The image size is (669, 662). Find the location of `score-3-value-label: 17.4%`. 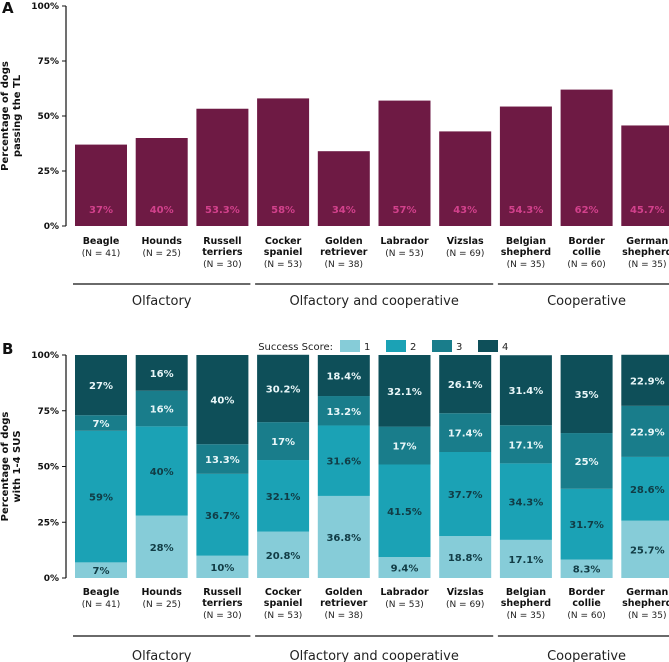

score-3-value-label: 17.4% is located at coordinates (465, 434).